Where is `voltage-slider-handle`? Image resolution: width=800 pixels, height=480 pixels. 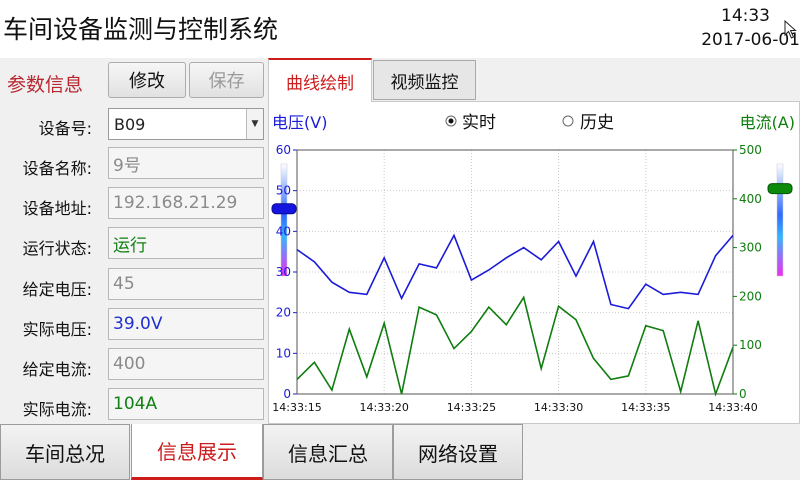
voltage-slider-handle is located at coordinates (284, 209).